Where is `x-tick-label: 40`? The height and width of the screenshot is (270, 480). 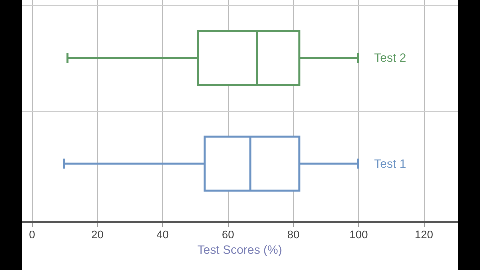
x-tick-label: 40 is located at coordinates (163, 236).